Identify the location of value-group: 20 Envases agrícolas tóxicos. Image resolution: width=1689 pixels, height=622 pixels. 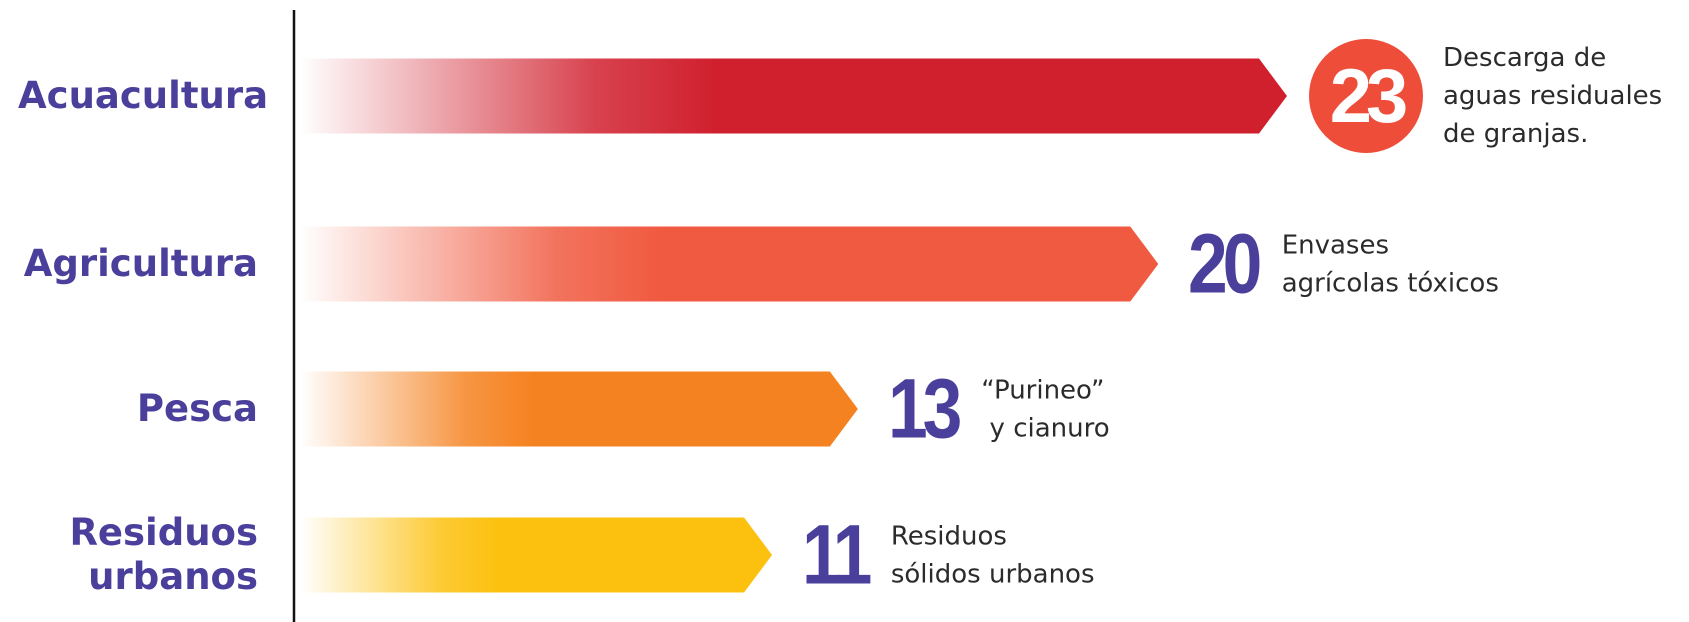
(1343, 264).